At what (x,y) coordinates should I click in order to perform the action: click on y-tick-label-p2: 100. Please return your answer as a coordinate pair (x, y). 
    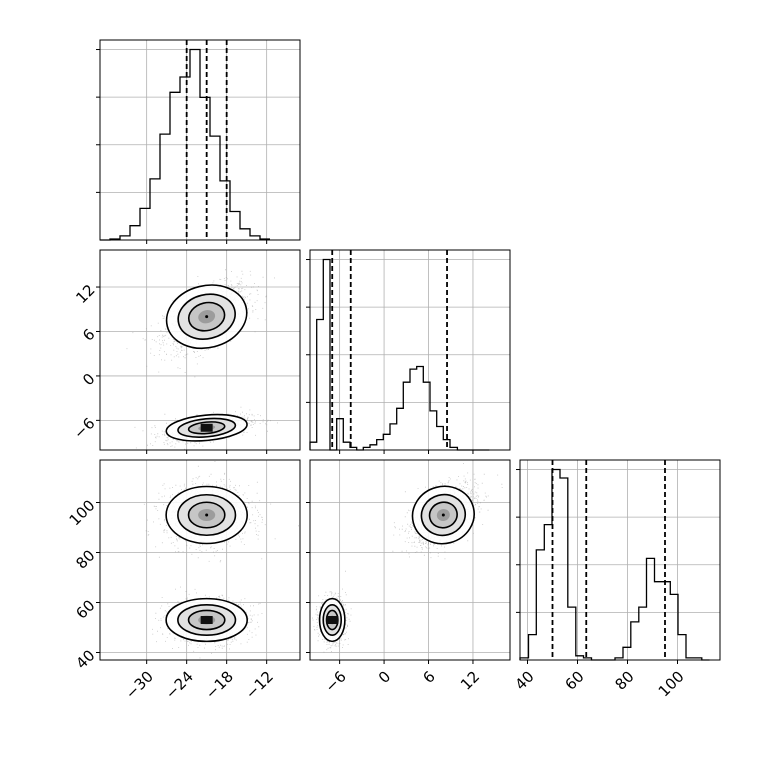
    Looking at the image, I should click on (82, 512).